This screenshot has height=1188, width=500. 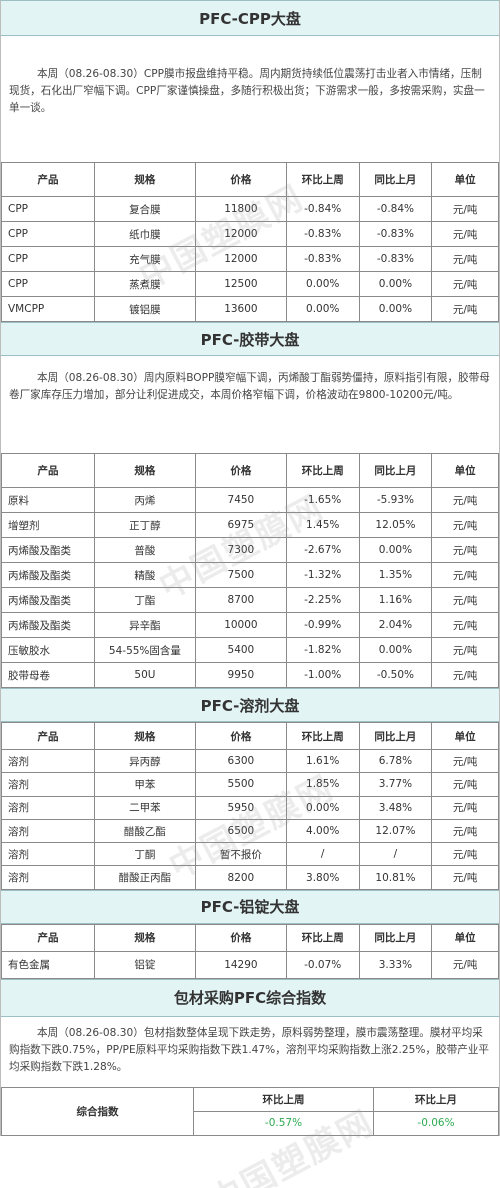 What do you see at coordinates (322, 854) in the screenshot?
I see `week-change-cell: /` at bounding box center [322, 854].